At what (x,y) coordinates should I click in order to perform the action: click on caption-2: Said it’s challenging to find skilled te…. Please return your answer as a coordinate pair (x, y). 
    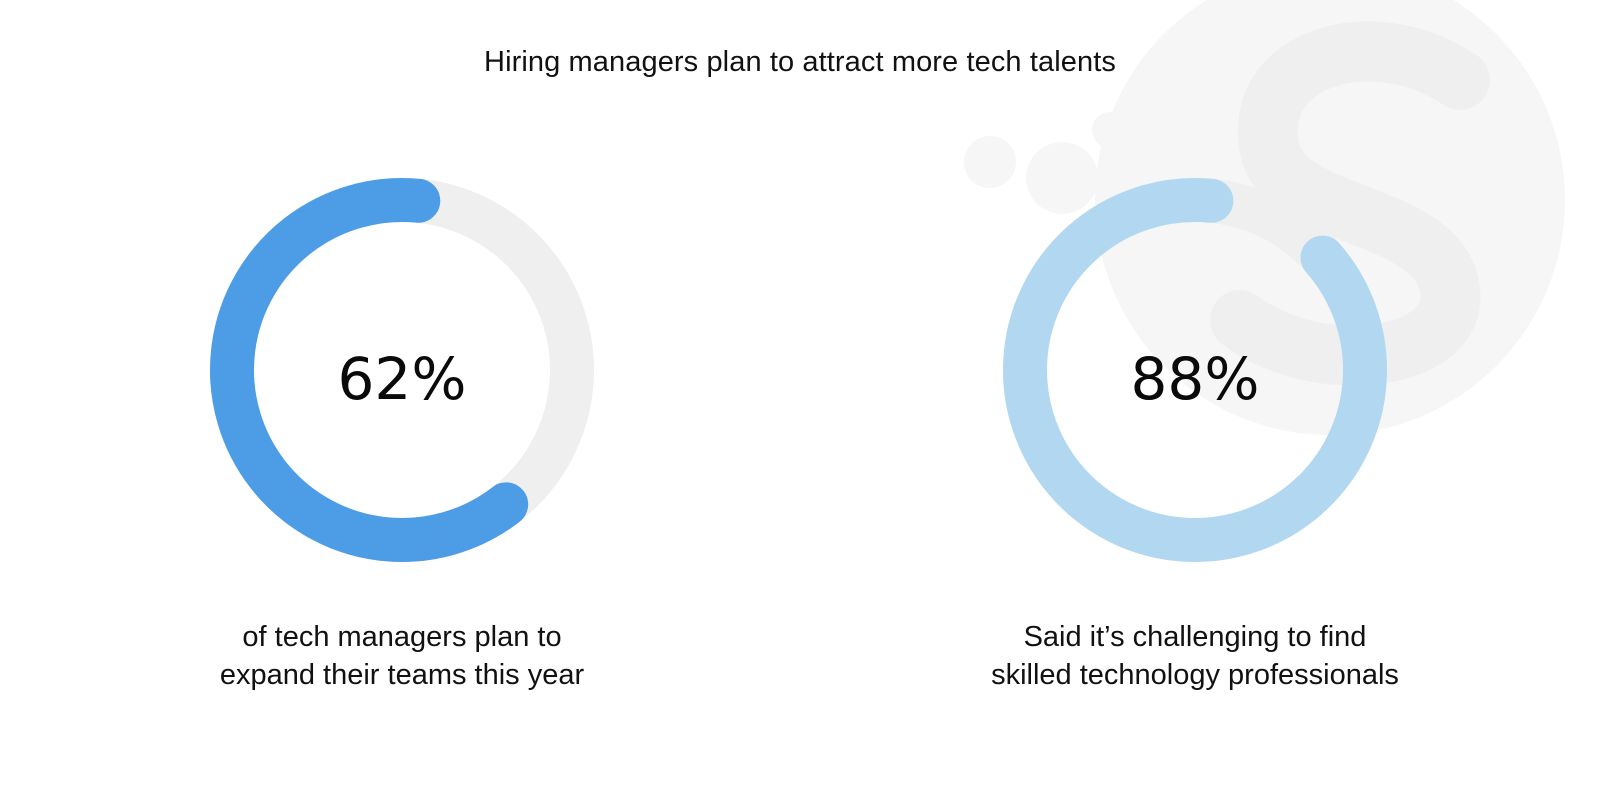
    Looking at the image, I should click on (1195, 656).